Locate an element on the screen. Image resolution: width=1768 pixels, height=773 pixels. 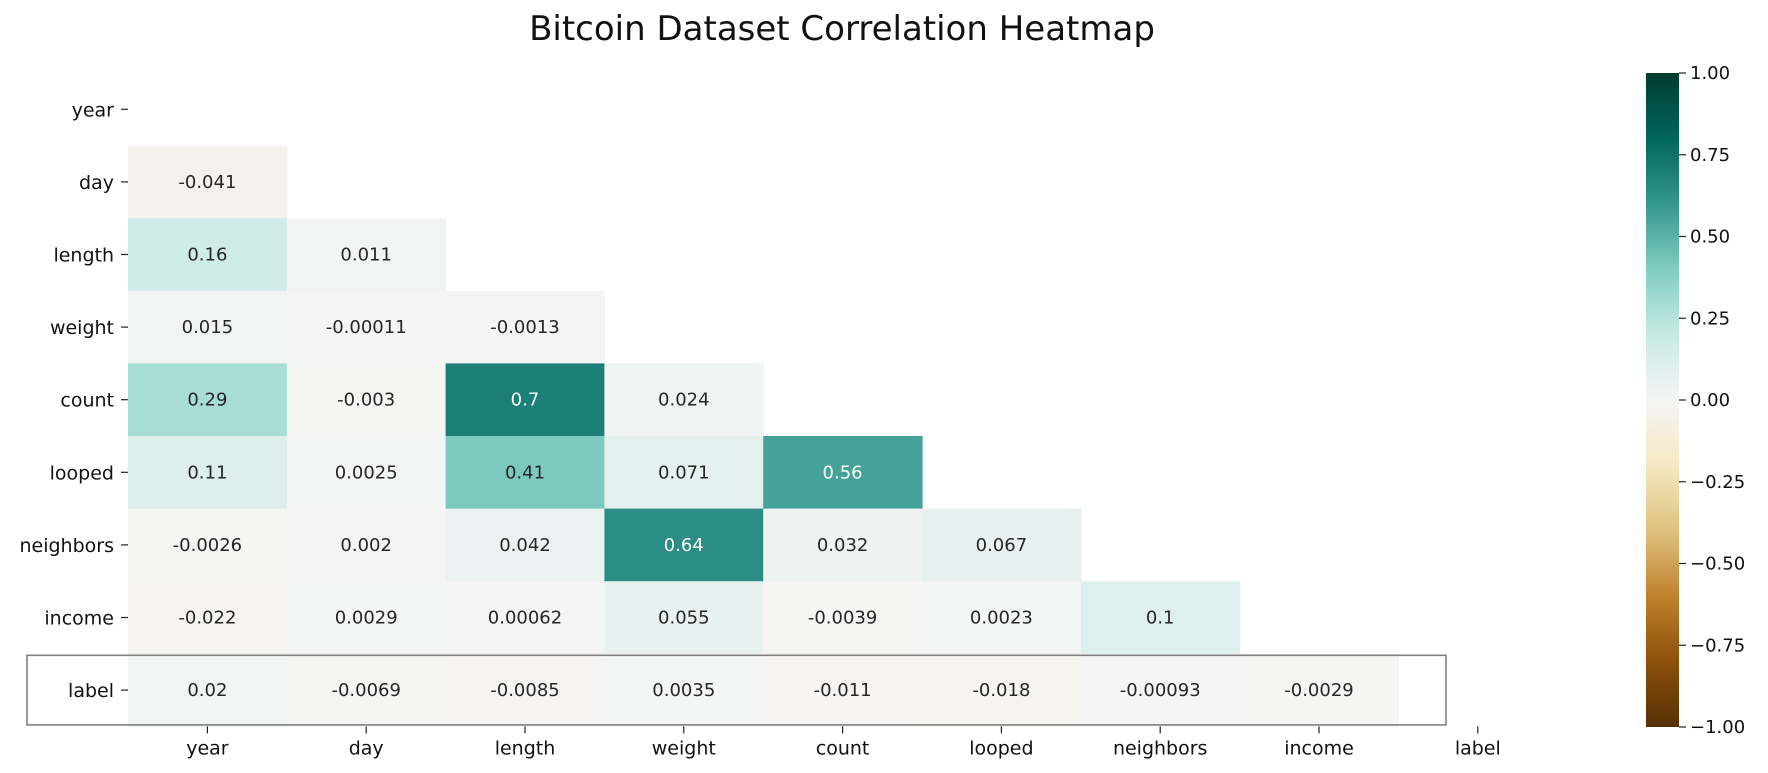
colorbar-tick-label: −0.25 is located at coordinates (1717, 482).